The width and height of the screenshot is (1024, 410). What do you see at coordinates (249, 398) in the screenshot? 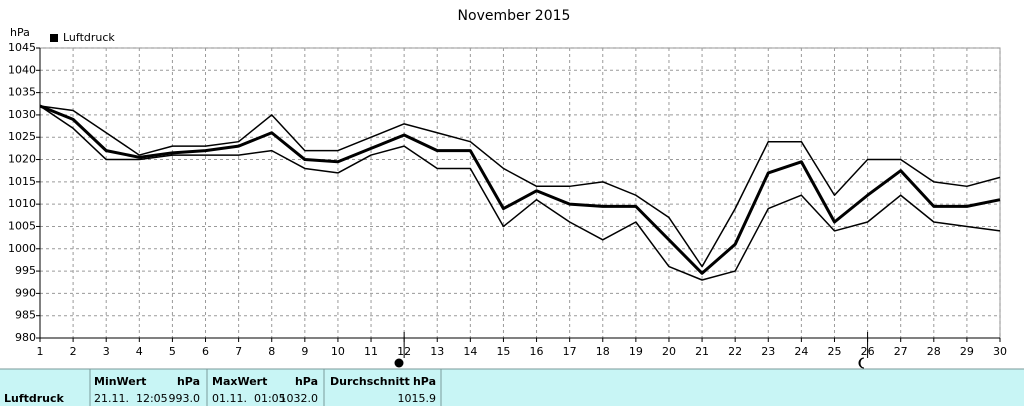
I see `cell-time: 01.11. 01:05` at bounding box center [249, 398].